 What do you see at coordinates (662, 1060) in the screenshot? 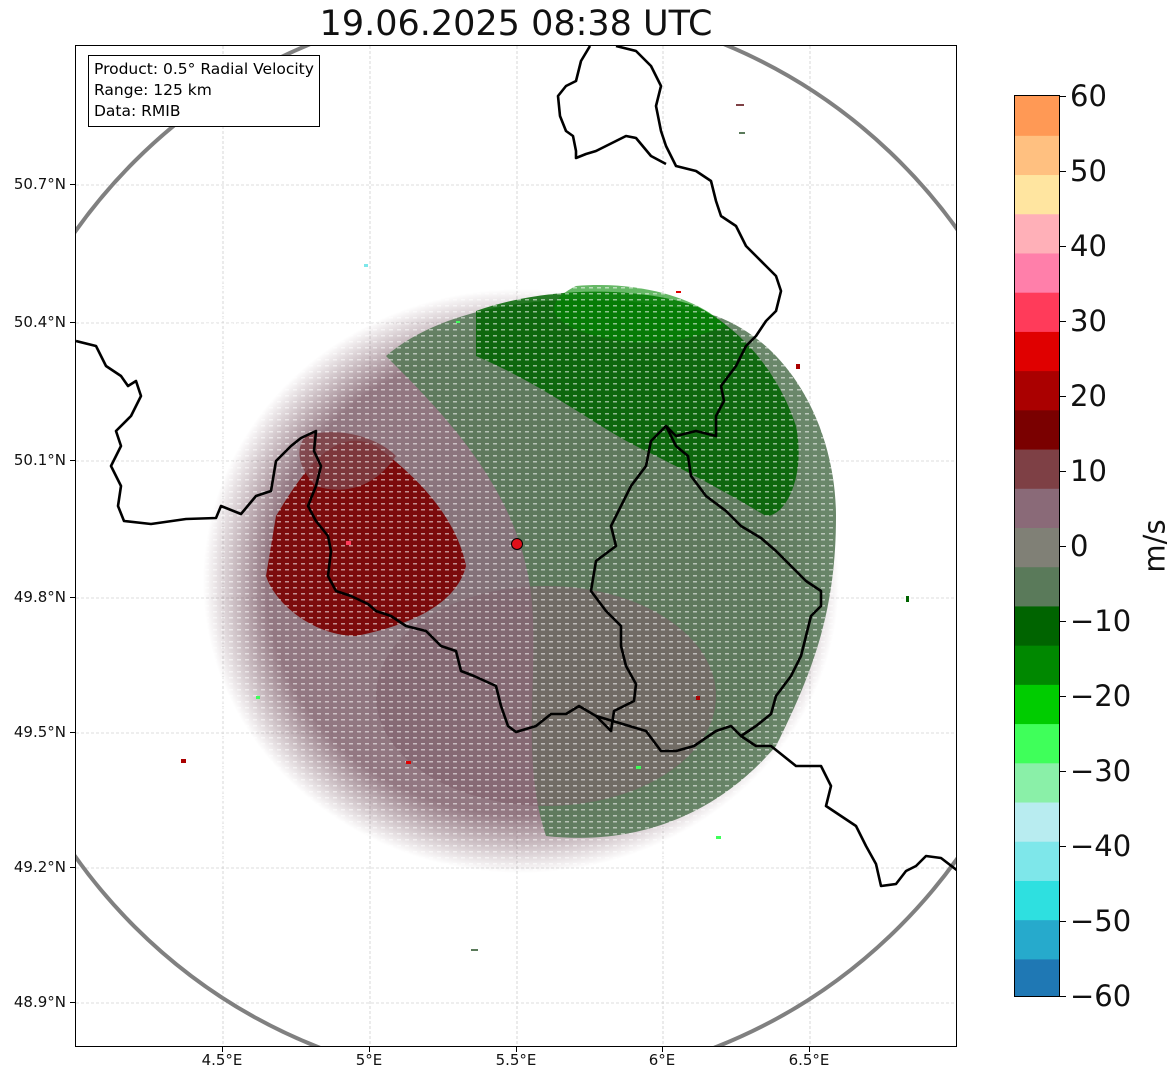
I see `lon-label: 6°E` at bounding box center [662, 1060].